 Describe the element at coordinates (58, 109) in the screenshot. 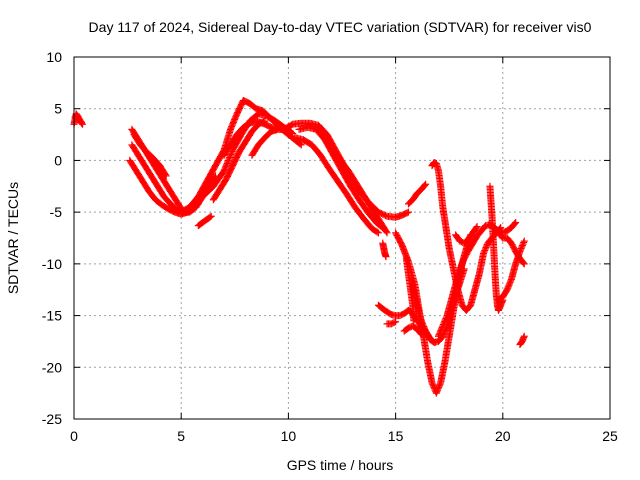

I see `y-tick-label: 5` at that location.